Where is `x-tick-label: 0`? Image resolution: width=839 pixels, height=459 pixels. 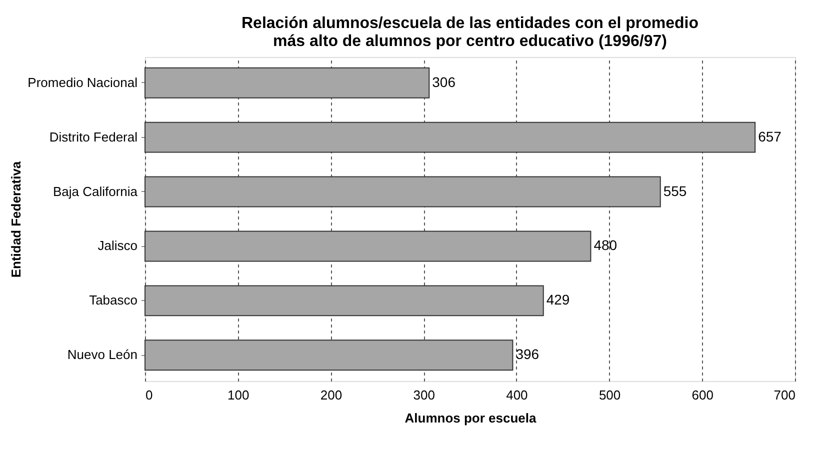 x-tick-label: 0 is located at coordinates (149, 395).